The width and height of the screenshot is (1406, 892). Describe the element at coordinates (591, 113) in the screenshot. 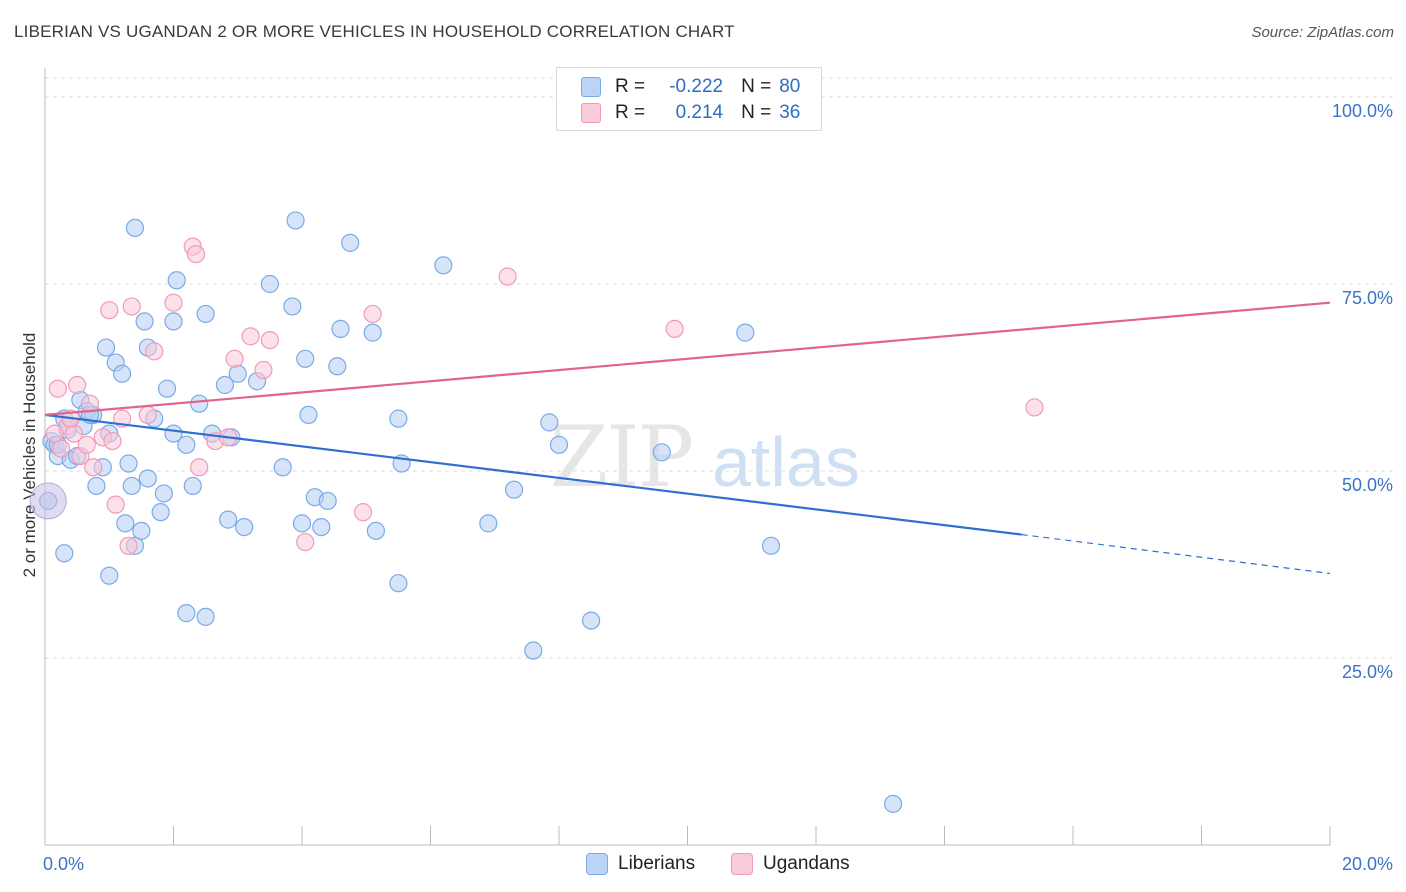

I see `ugandans-swatch` at that location.